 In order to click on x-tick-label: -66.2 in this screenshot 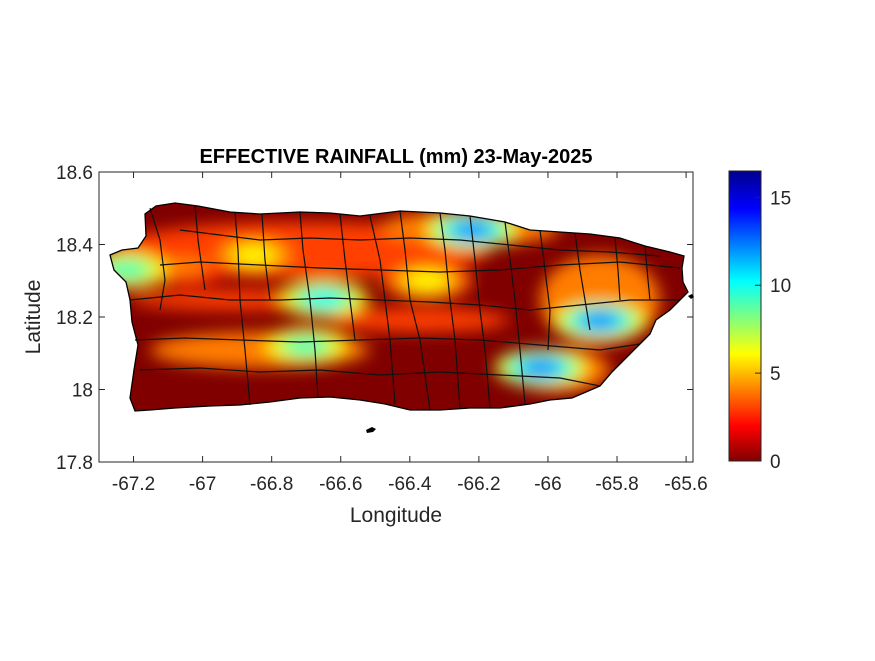, I will do `click(478, 484)`.